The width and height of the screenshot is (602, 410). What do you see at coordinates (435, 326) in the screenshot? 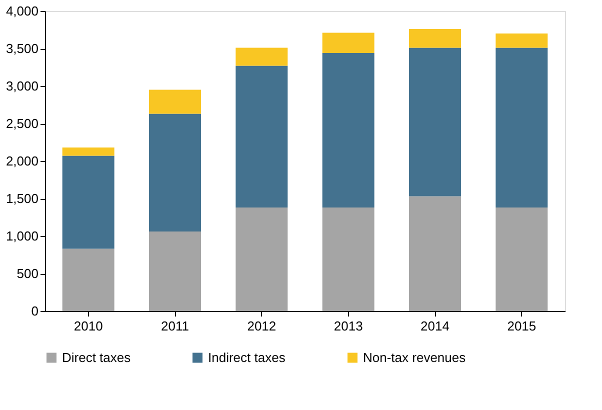
I see `x-tick-label: 2014` at bounding box center [435, 326].